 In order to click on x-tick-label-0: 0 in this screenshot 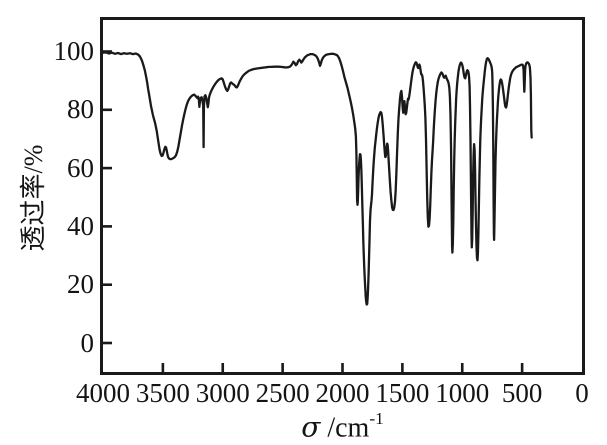, I will do `click(582, 393)`.